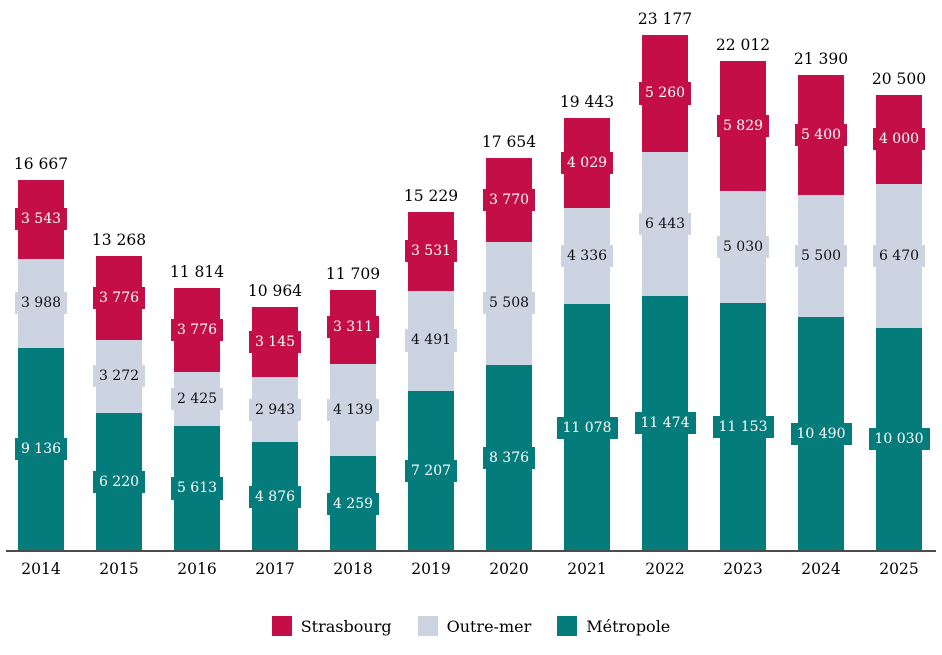 The image size is (942, 655). I want to click on x-tick-label-2022: 2022, so click(665, 569).